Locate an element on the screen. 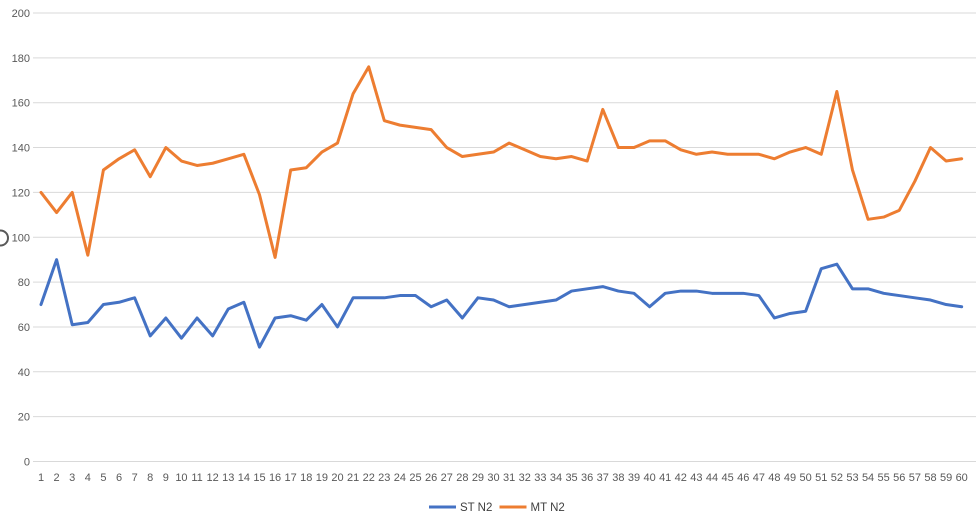  x-tick-label: 13 is located at coordinates (228, 478).